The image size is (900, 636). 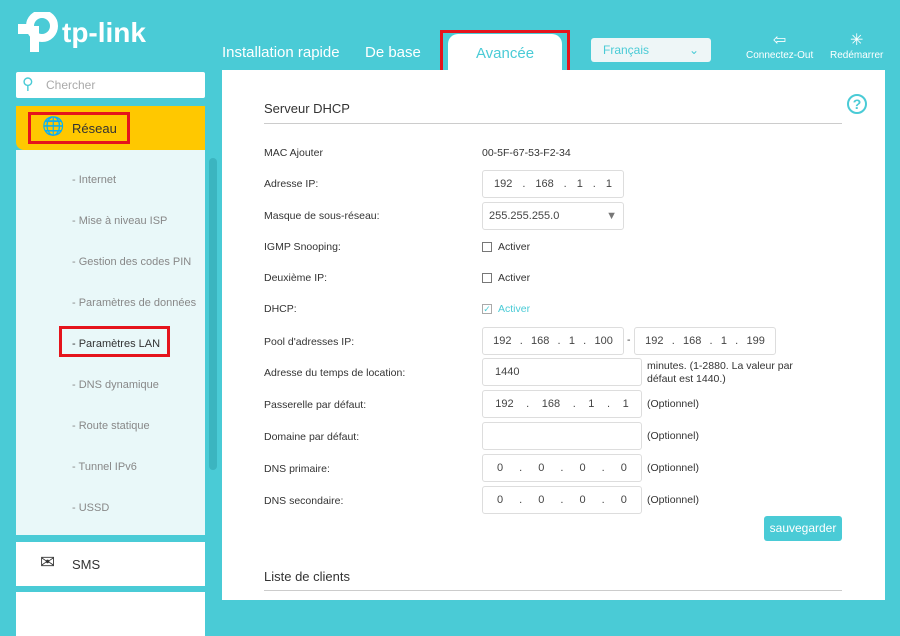 I want to click on save-button: sauvegarder, so click(x=803, y=528).